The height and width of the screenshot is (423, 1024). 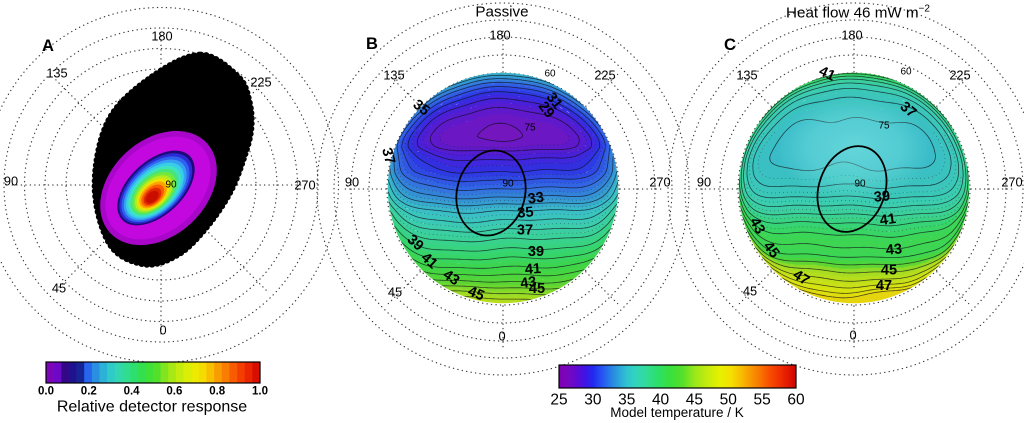 I want to click on svg-text: 0.6, so click(x=174, y=392).